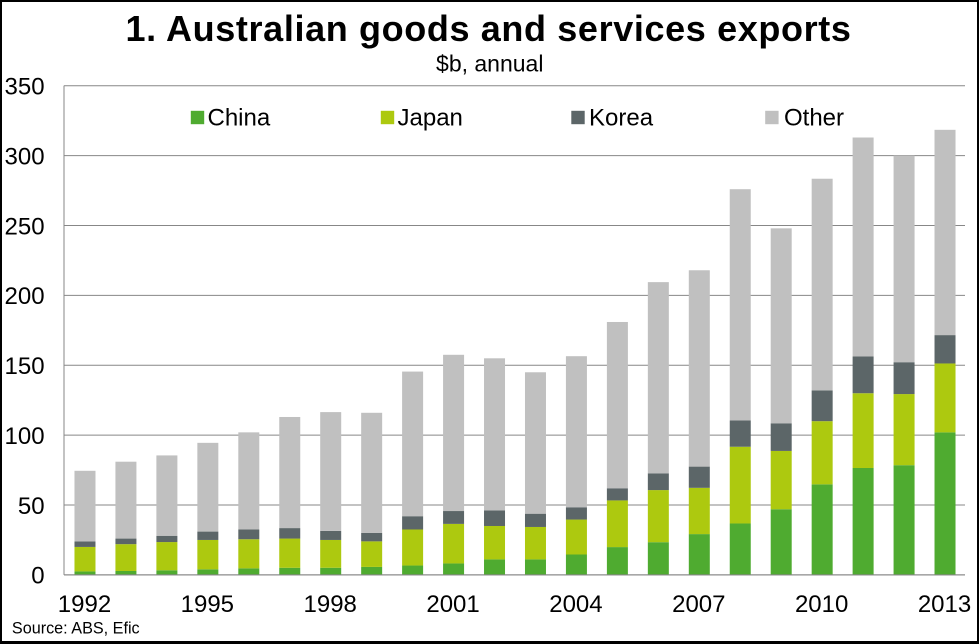 This screenshot has width=979, height=644. What do you see at coordinates (25, 226) in the screenshot?
I see `svg-text: 250` at bounding box center [25, 226].